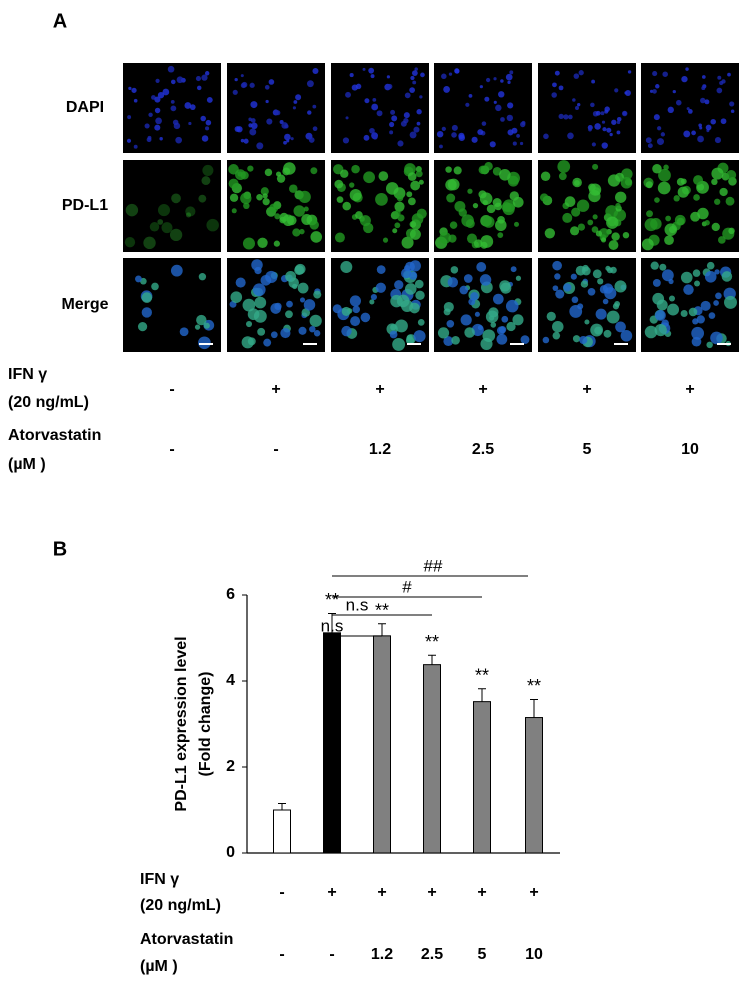  What do you see at coordinates (433, 565) in the screenshot?
I see `comparison-label: ##` at bounding box center [433, 565].